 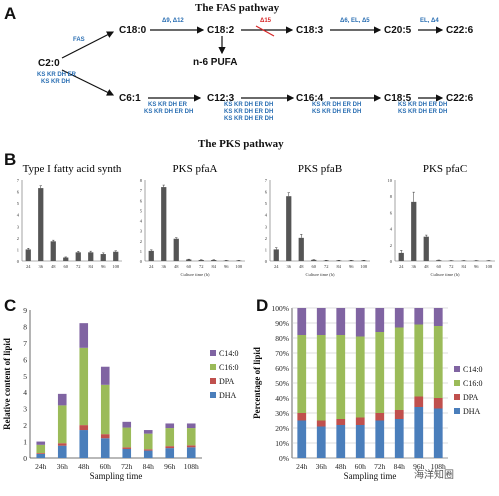 What do you see at coordinates (361, 466) in the screenshot?
I see `lipid-pct-xtick-3: 60h` at bounding box center [361, 466].